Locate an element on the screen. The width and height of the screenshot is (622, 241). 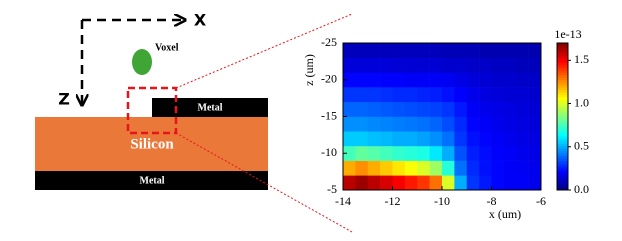
colorbar-tick-label: 0.5 is located at coordinates (581, 146).